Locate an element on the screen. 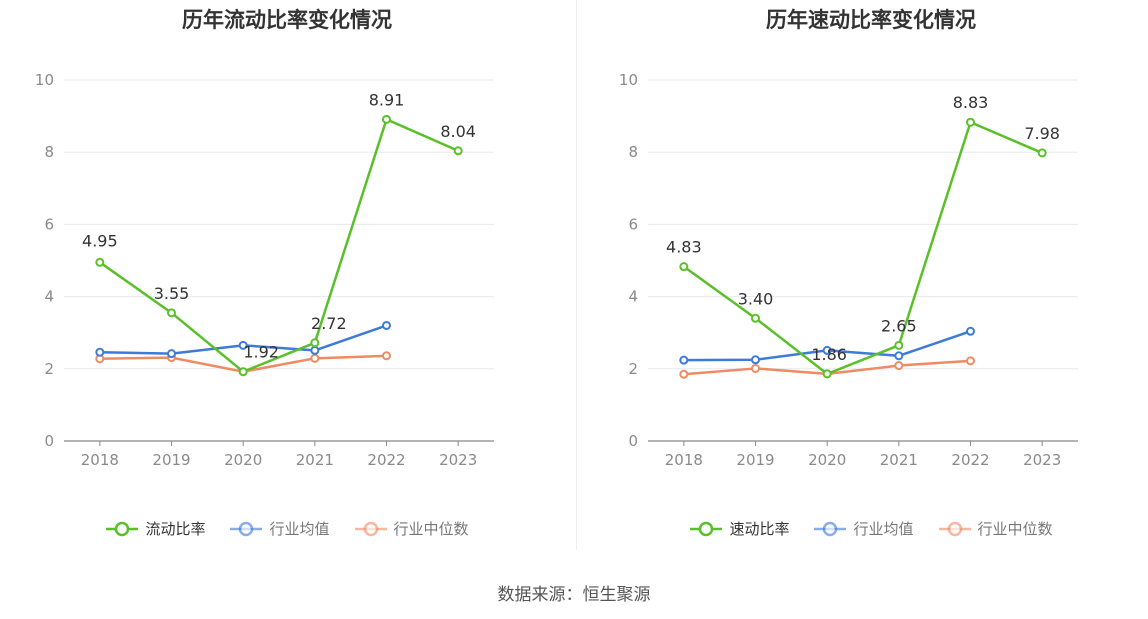 This screenshot has height=619, width=1148. data-label: 3.40 is located at coordinates (756, 298).